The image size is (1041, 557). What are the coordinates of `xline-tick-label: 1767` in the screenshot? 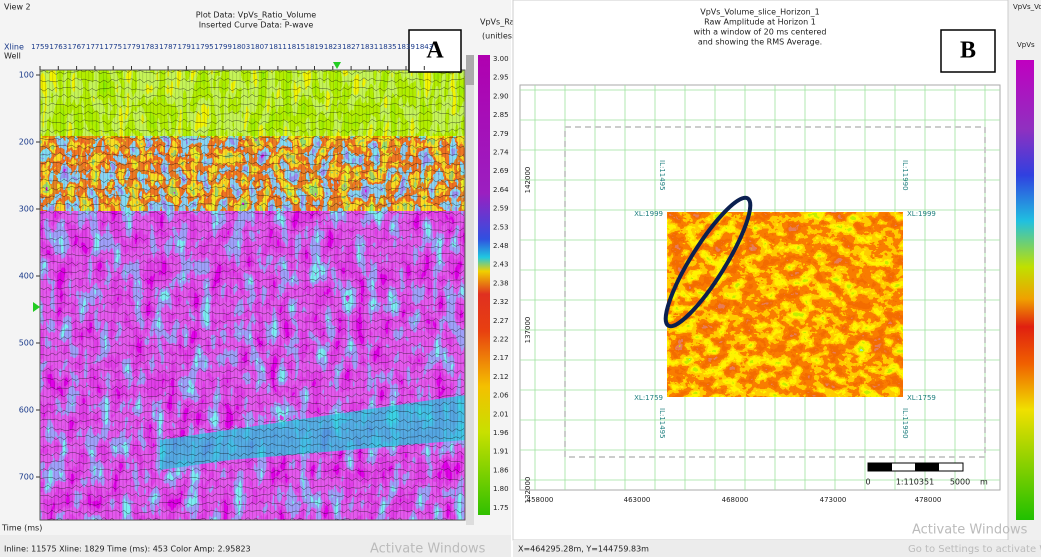 It's located at (77, 47).